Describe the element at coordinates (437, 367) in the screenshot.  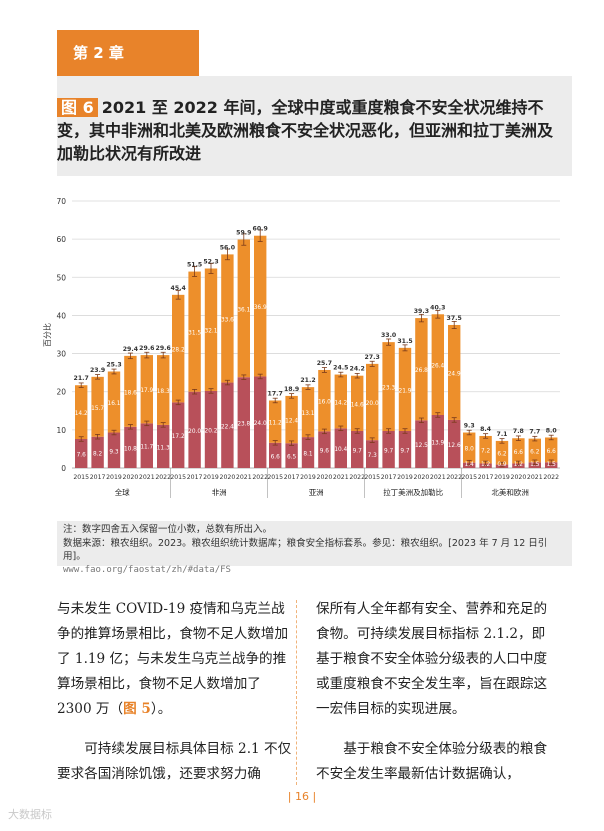
I see `moderate-label: 26.4` at that location.